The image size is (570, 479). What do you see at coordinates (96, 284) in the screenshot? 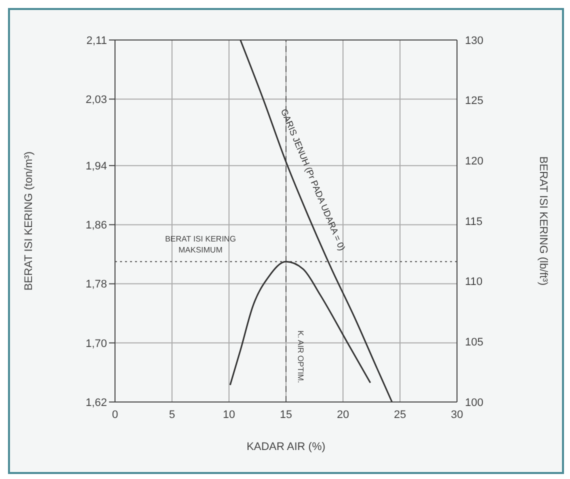
I see `y-tick-label: 1,78` at bounding box center [96, 284].